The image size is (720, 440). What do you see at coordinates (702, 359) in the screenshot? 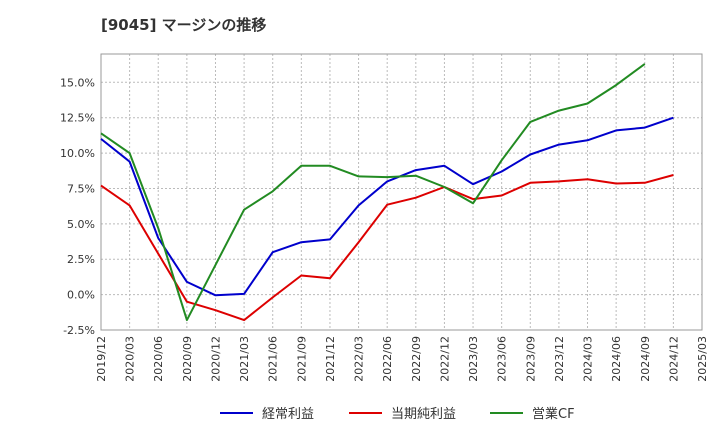
I see `x-tick-label: 2025/03` at bounding box center [702, 359].